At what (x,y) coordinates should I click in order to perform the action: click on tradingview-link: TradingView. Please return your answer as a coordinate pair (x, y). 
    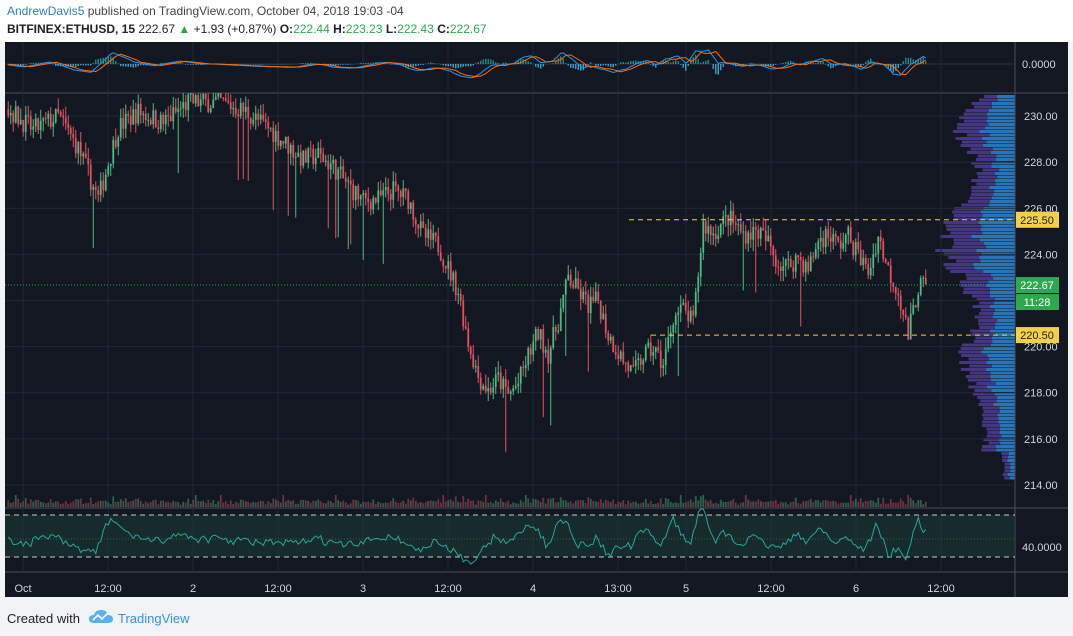
    Looking at the image, I should click on (154, 618).